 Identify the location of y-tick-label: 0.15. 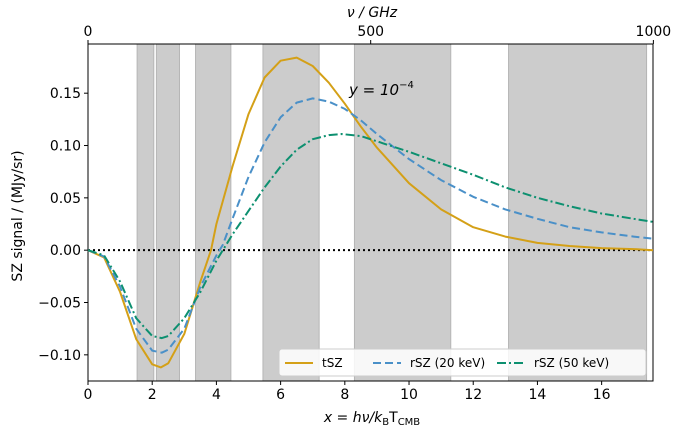
(65, 94).